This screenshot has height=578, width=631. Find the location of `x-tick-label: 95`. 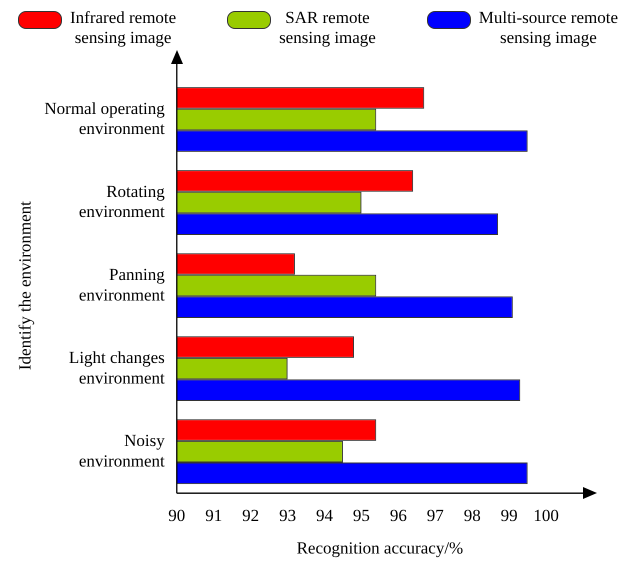

x-tick-label: 95 is located at coordinates (361, 515).